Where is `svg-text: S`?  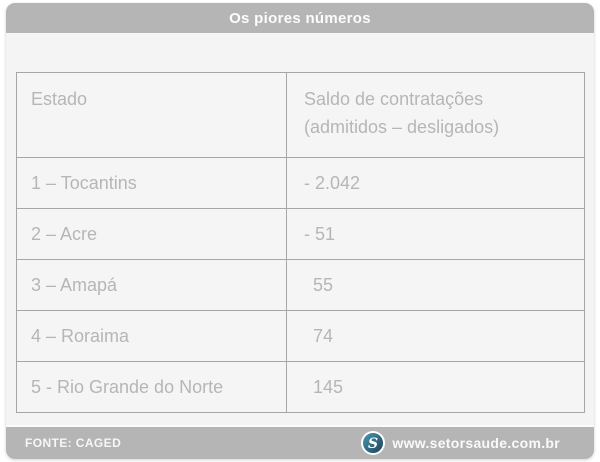
svg-text: S is located at coordinates (373, 444).